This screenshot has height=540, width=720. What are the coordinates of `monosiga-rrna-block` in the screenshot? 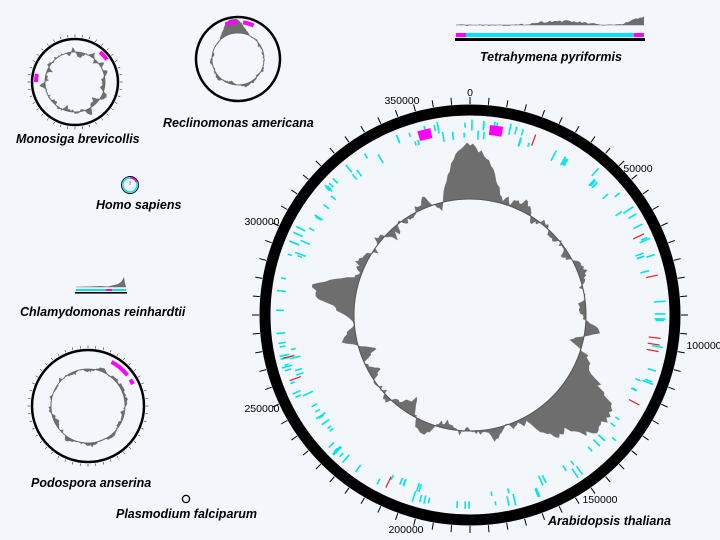 It's located at (103, 55).